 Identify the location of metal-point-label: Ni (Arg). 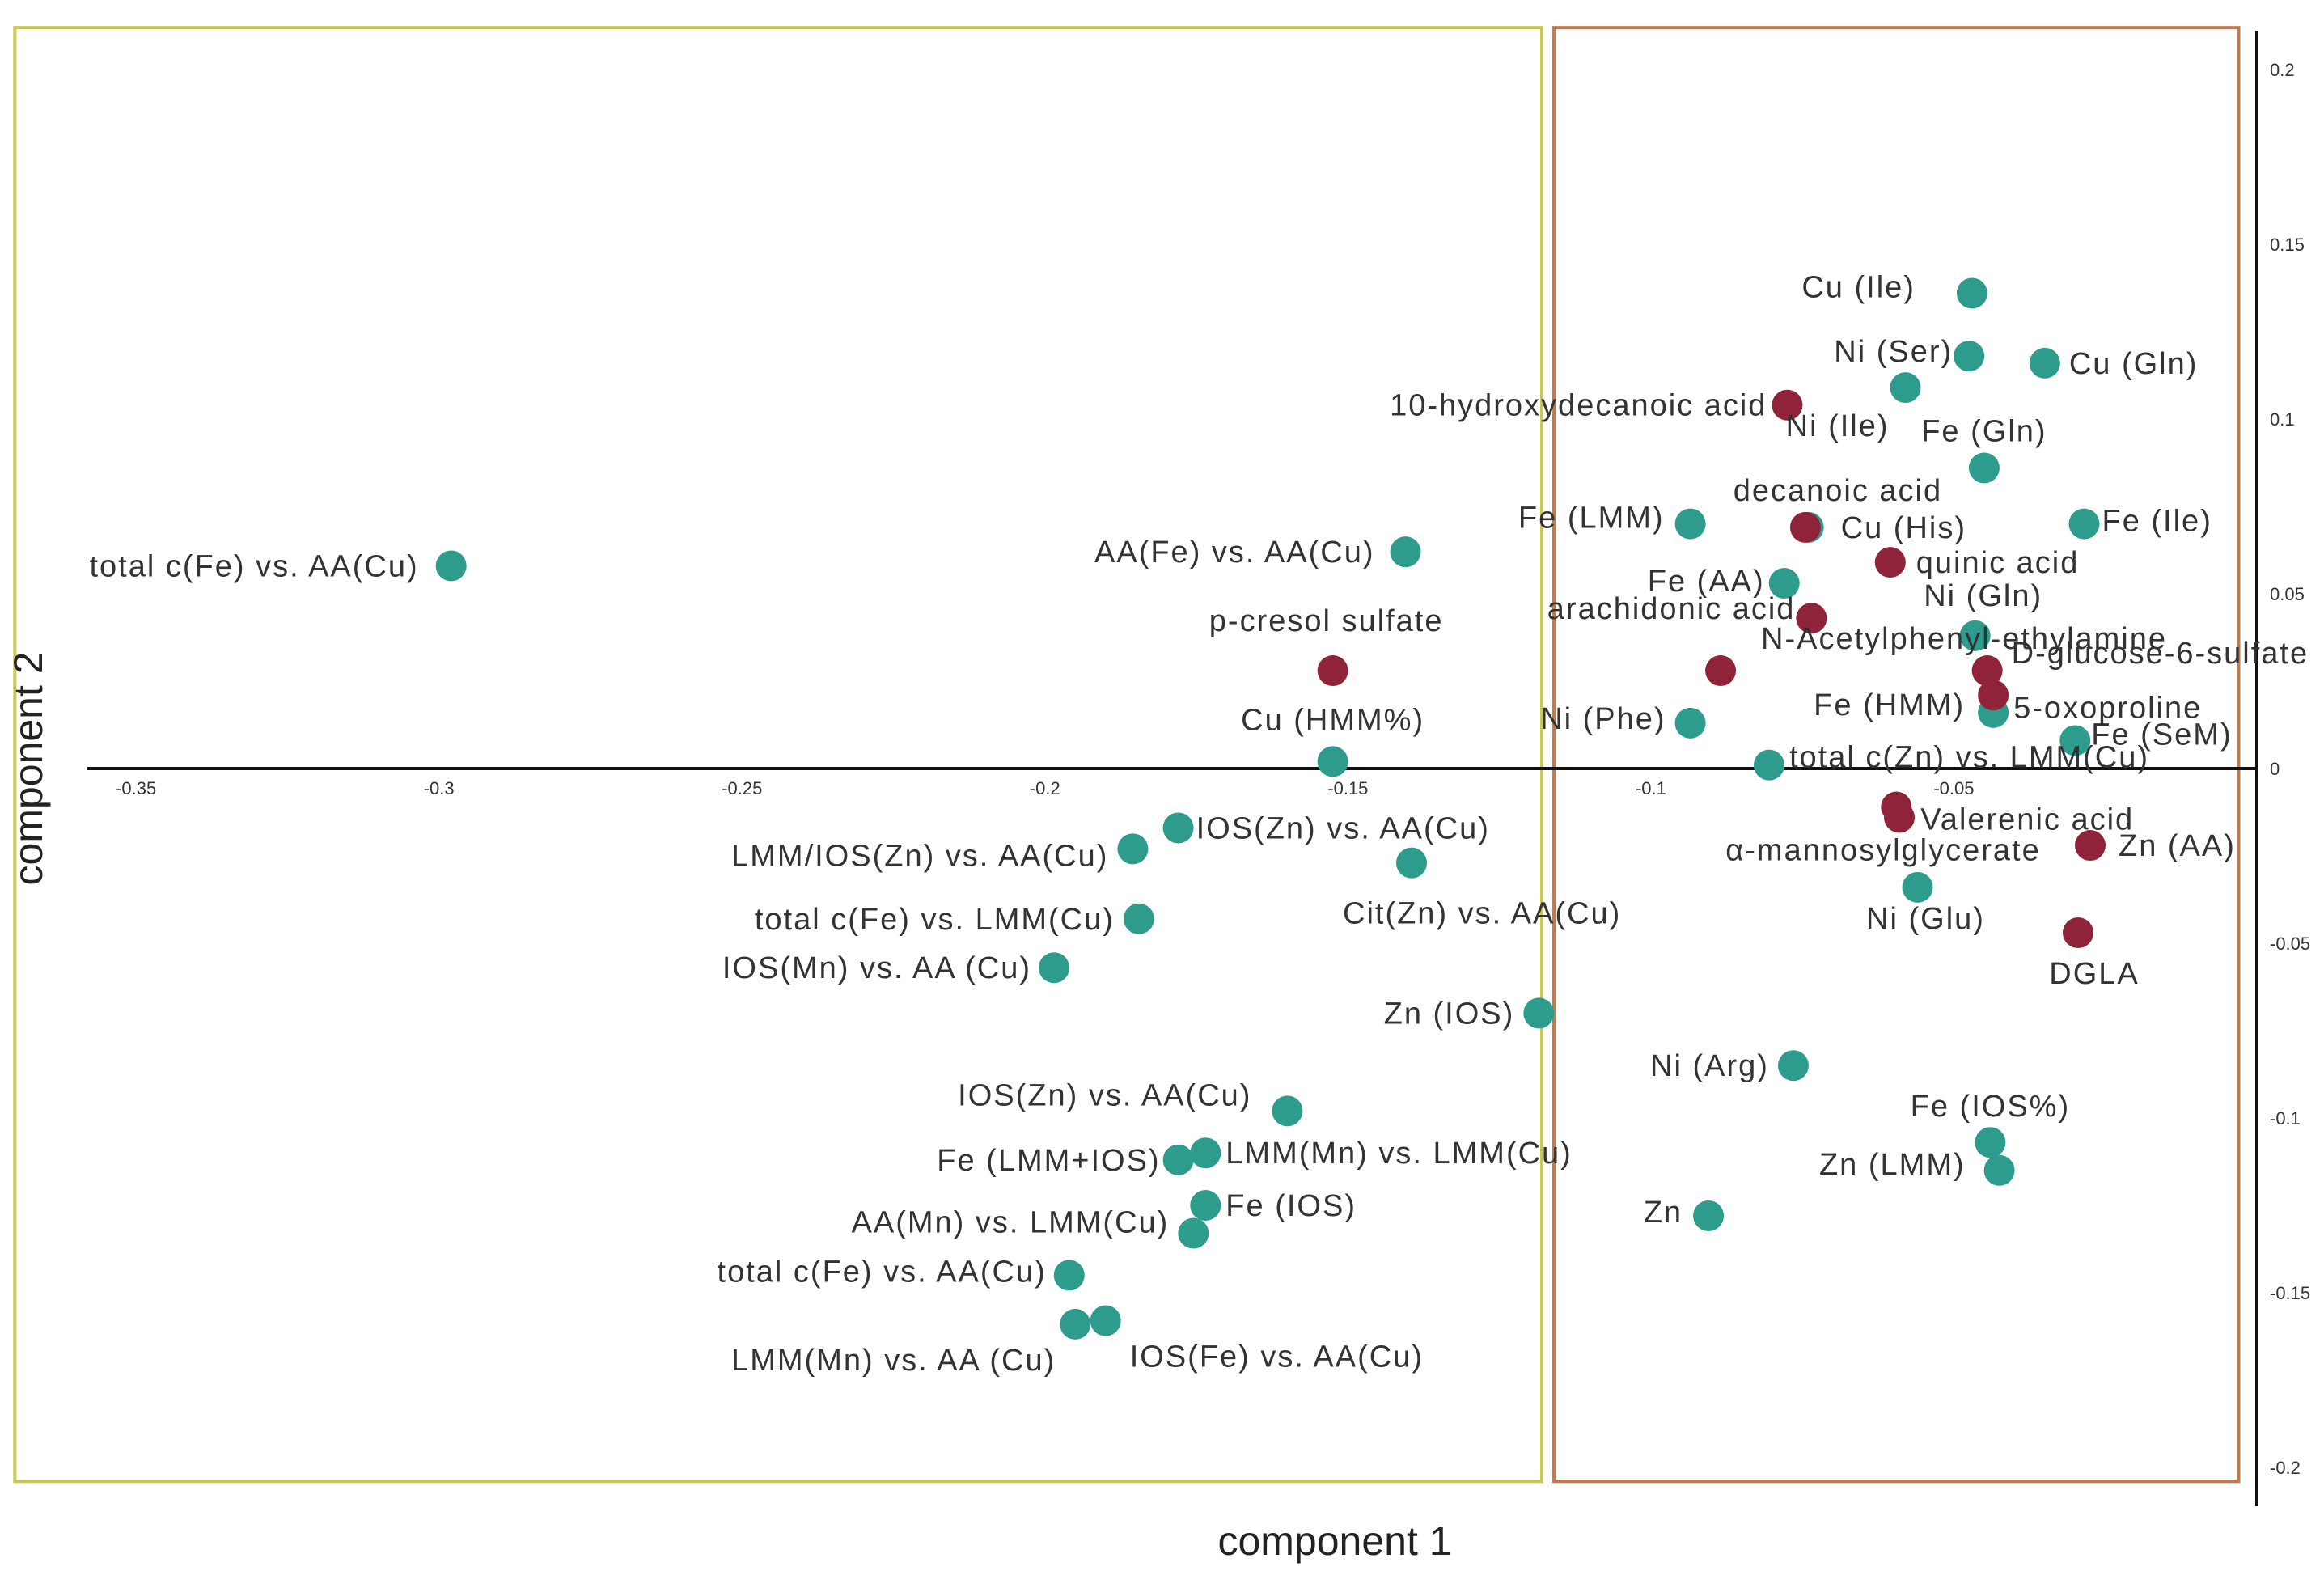
(1709, 1066).